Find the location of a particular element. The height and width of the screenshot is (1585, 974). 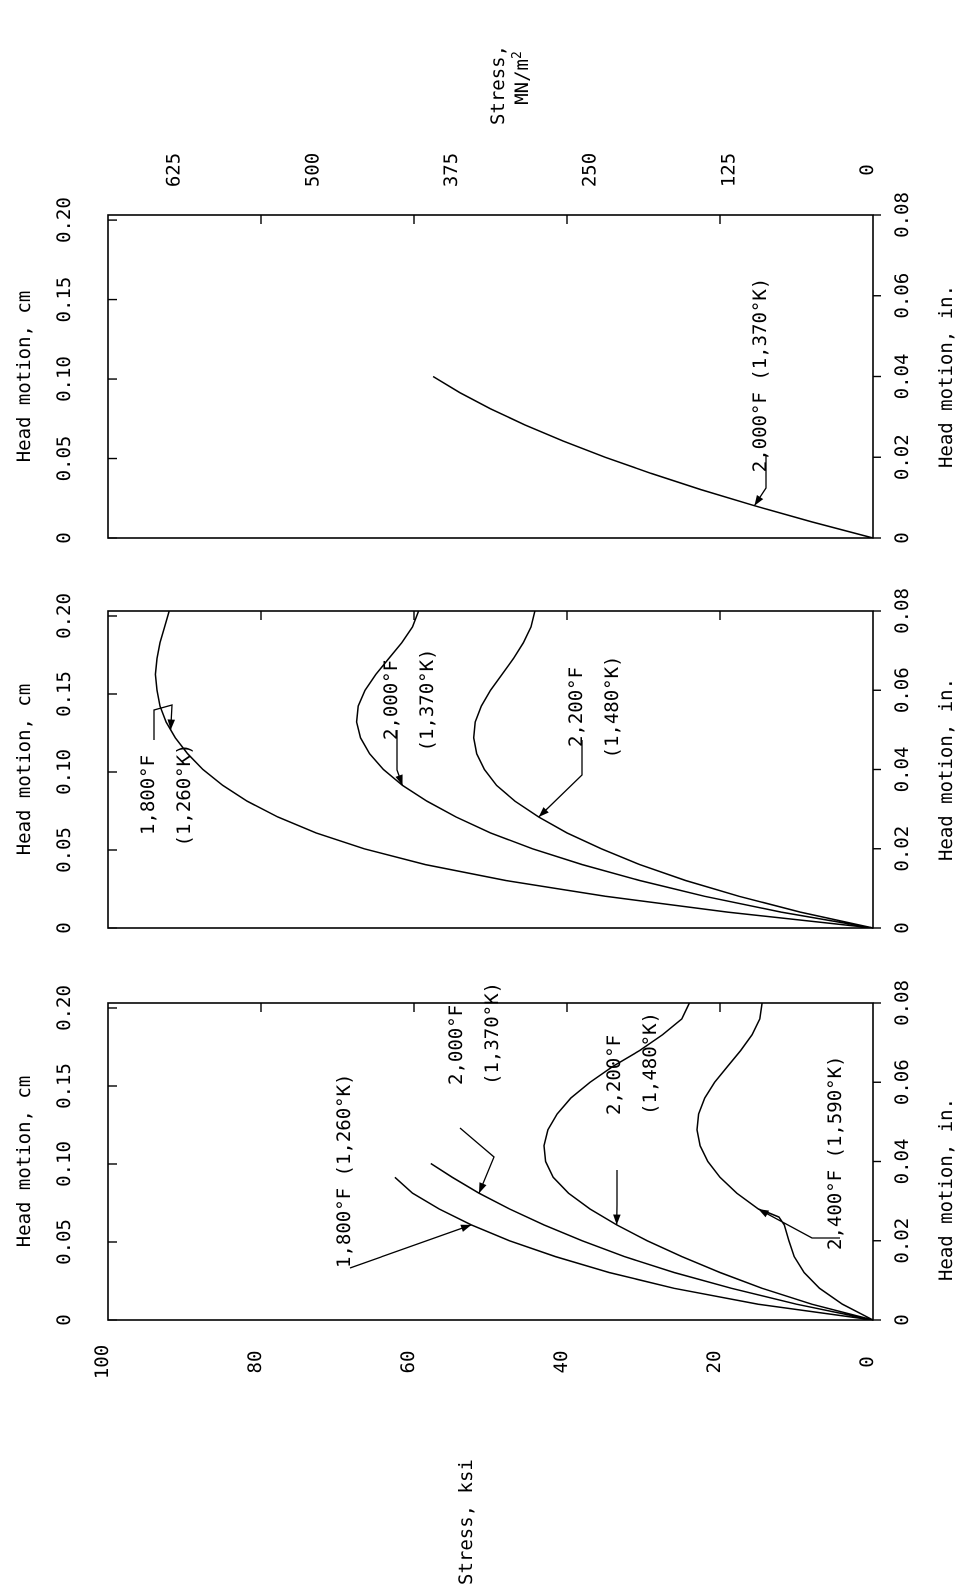

series-annotation: 1,800°F (1,260°K) is located at coordinates (344, 1171).